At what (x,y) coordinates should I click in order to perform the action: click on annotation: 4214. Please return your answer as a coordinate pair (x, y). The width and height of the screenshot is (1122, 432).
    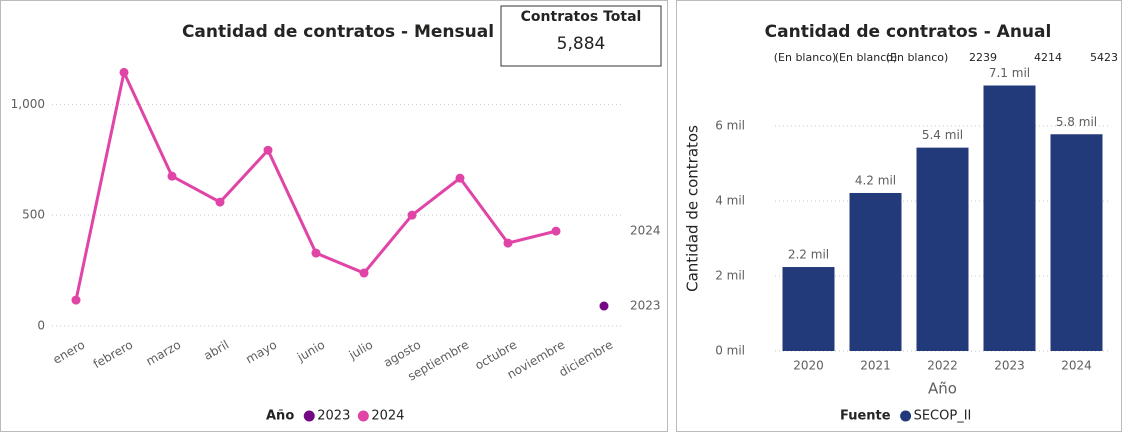
    Looking at the image, I should click on (1048, 57).